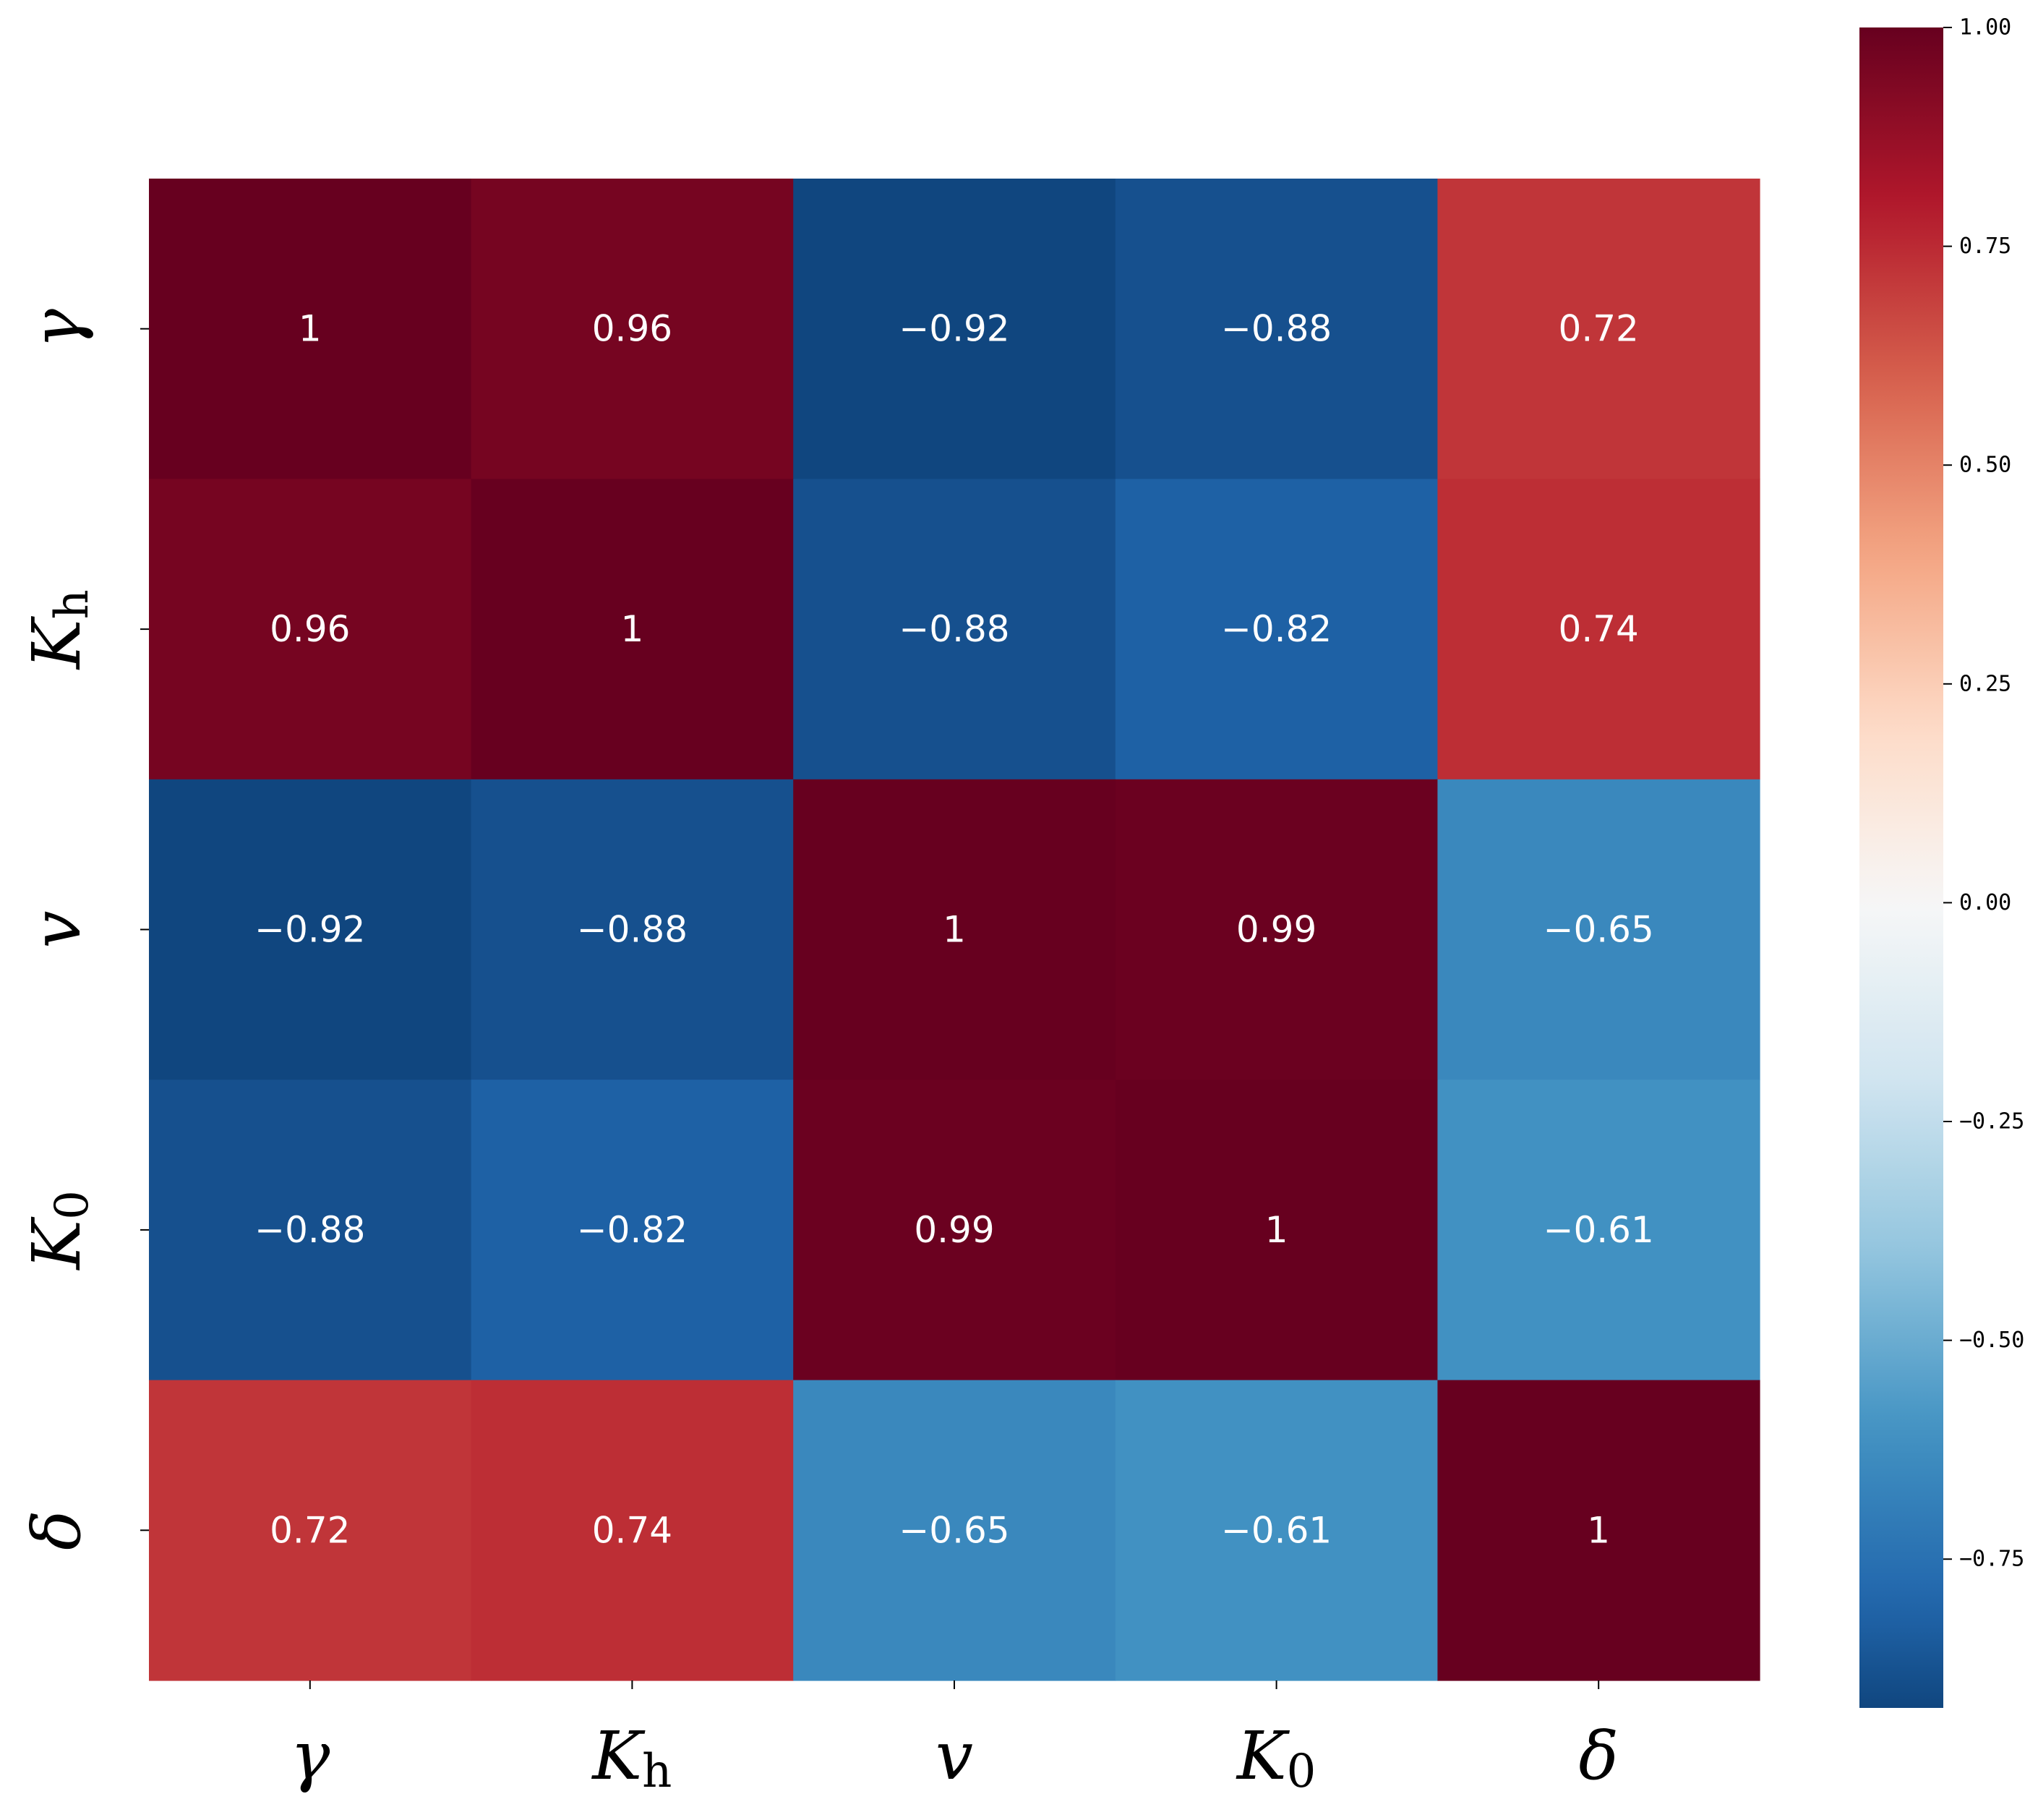 This screenshot has width=2038, height=1820. Describe the element at coordinates (1901, 867) in the screenshot. I see `colorbar-bar` at that location.